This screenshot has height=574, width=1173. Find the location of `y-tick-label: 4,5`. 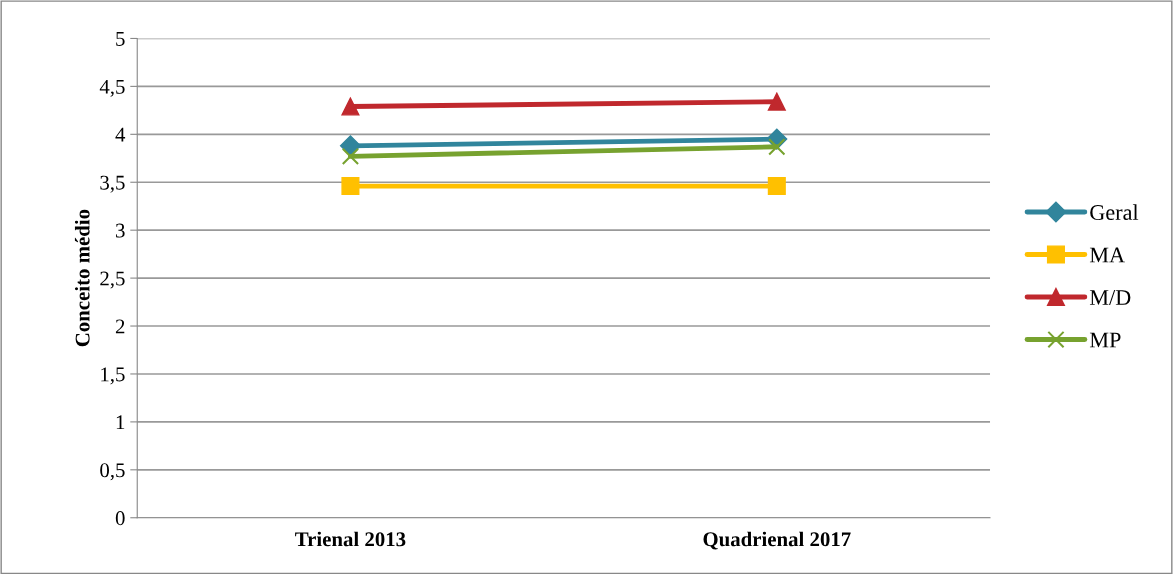

y-tick-label: 4,5 is located at coordinates (112, 88).